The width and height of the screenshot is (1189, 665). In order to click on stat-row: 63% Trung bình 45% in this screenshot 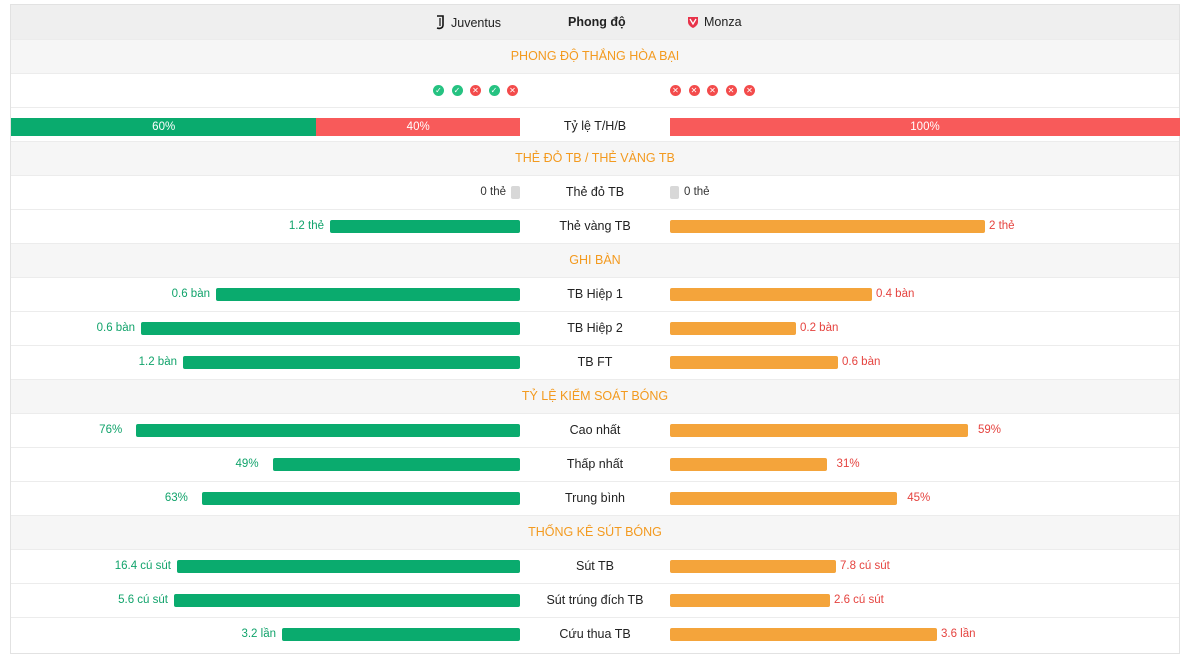, I will do `click(595, 498)`.